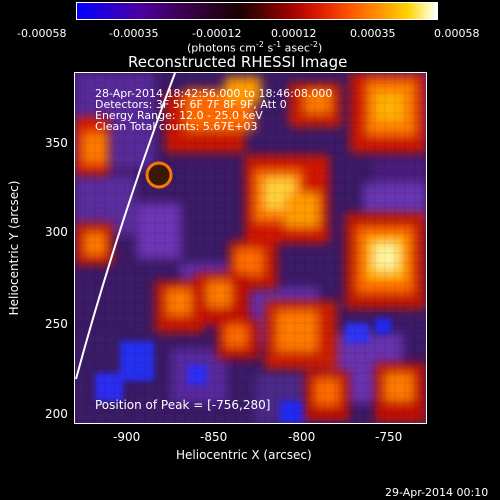 The width and height of the screenshot is (500, 500). Describe the element at coordinates (134, 33) in the screenshot. I see `colorbar-tick-2: -0.00035` at that location.